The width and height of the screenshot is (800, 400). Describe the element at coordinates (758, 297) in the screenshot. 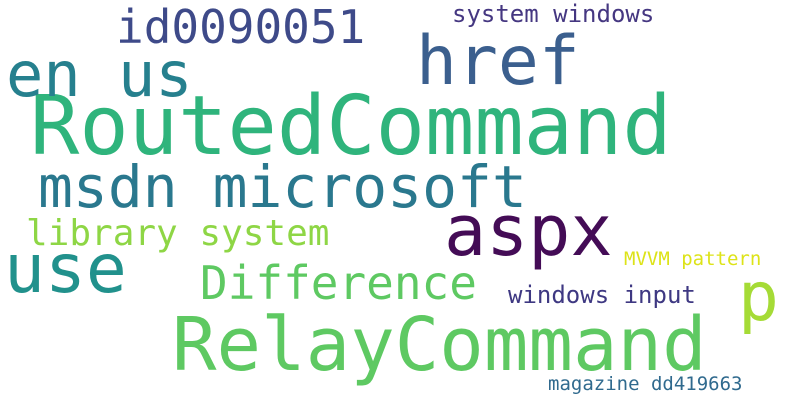

I see `word-p: p` at that location.